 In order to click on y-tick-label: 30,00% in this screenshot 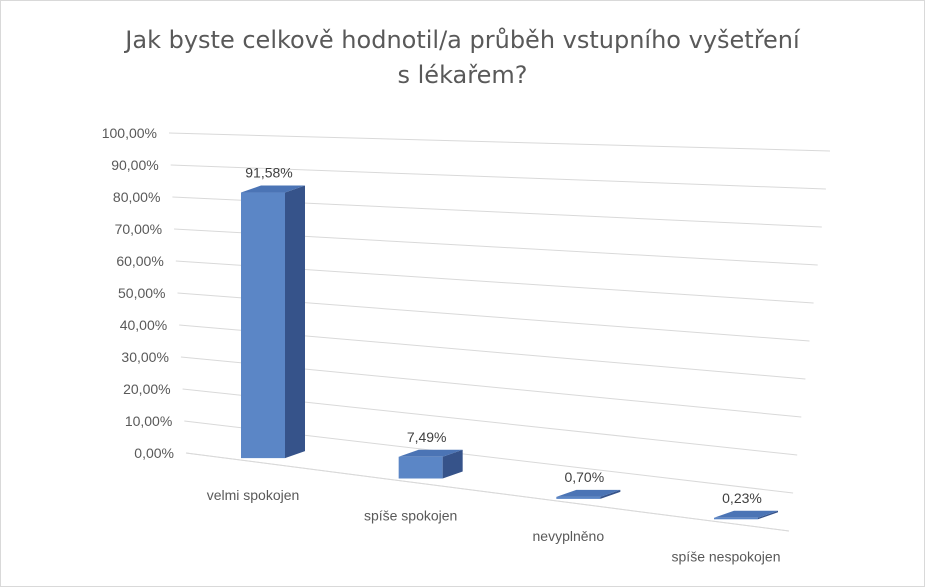, I will do `click(144, 357)`.